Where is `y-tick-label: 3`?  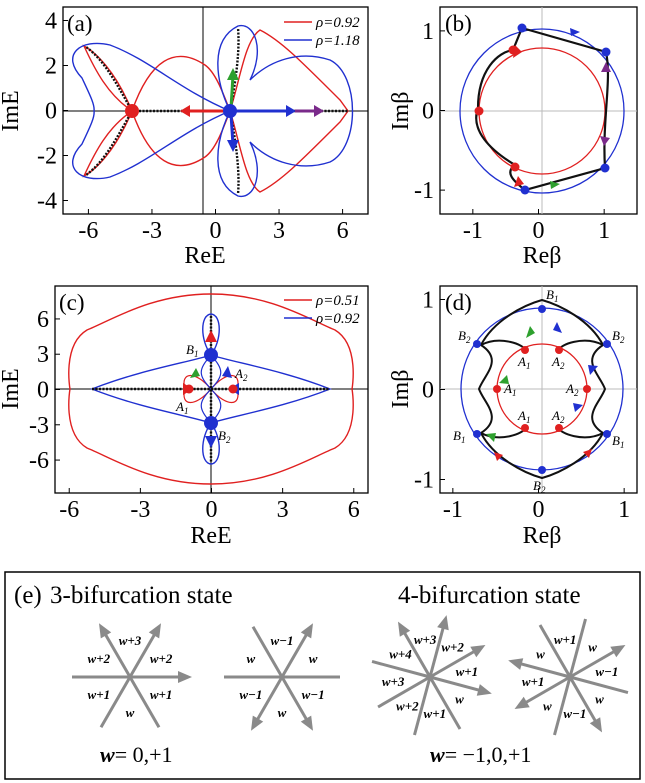
y-tick-label: 3 is located at coordinates (43, 355).